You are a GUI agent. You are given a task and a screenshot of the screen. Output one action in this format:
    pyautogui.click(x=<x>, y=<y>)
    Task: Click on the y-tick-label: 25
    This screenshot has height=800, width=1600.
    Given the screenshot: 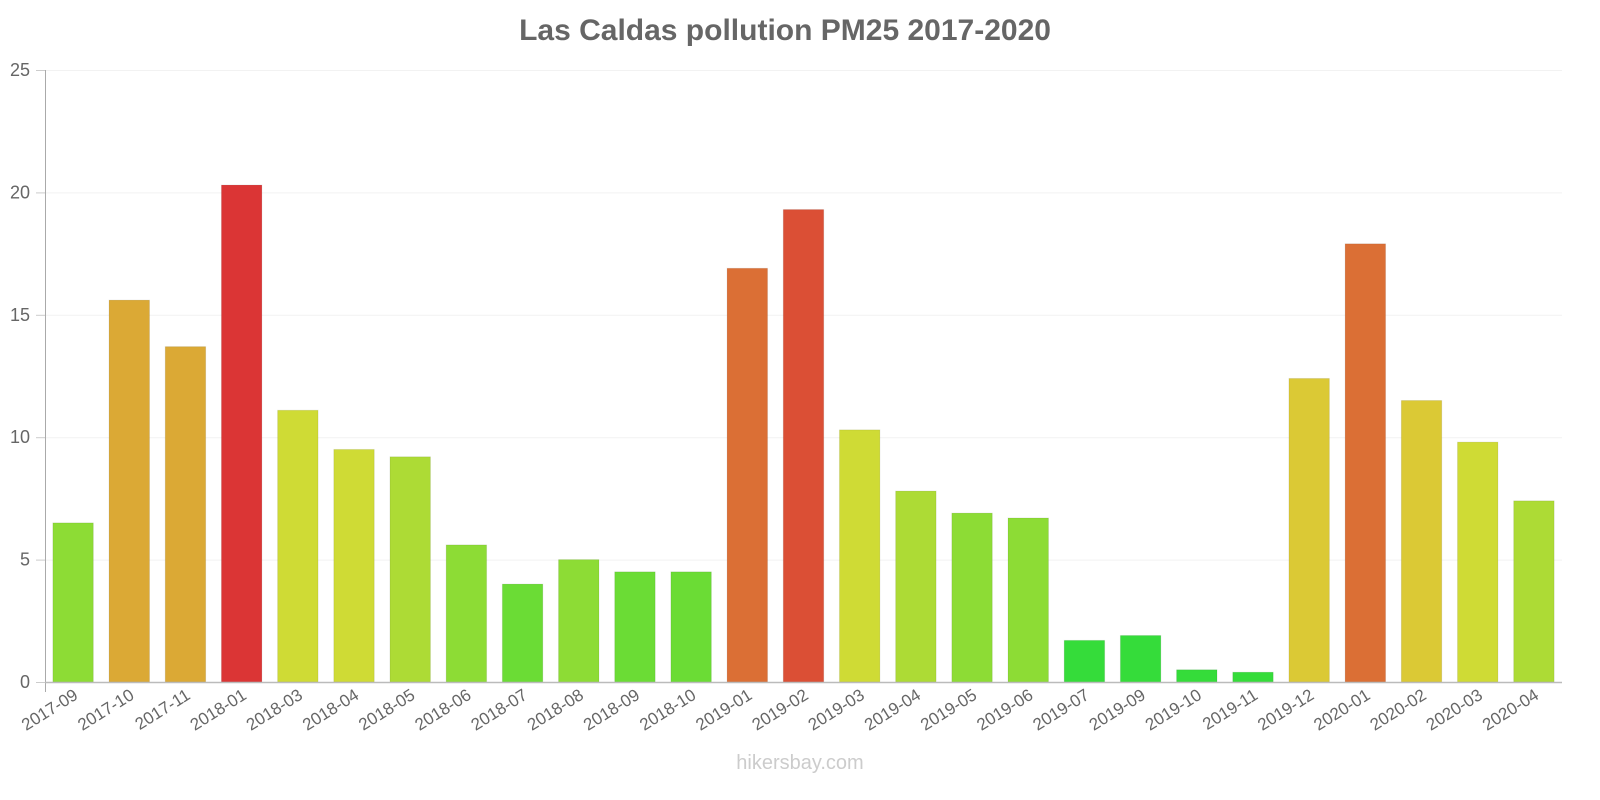 What is the action you would take?
    pyautogui.click(x=20, y=70)
    